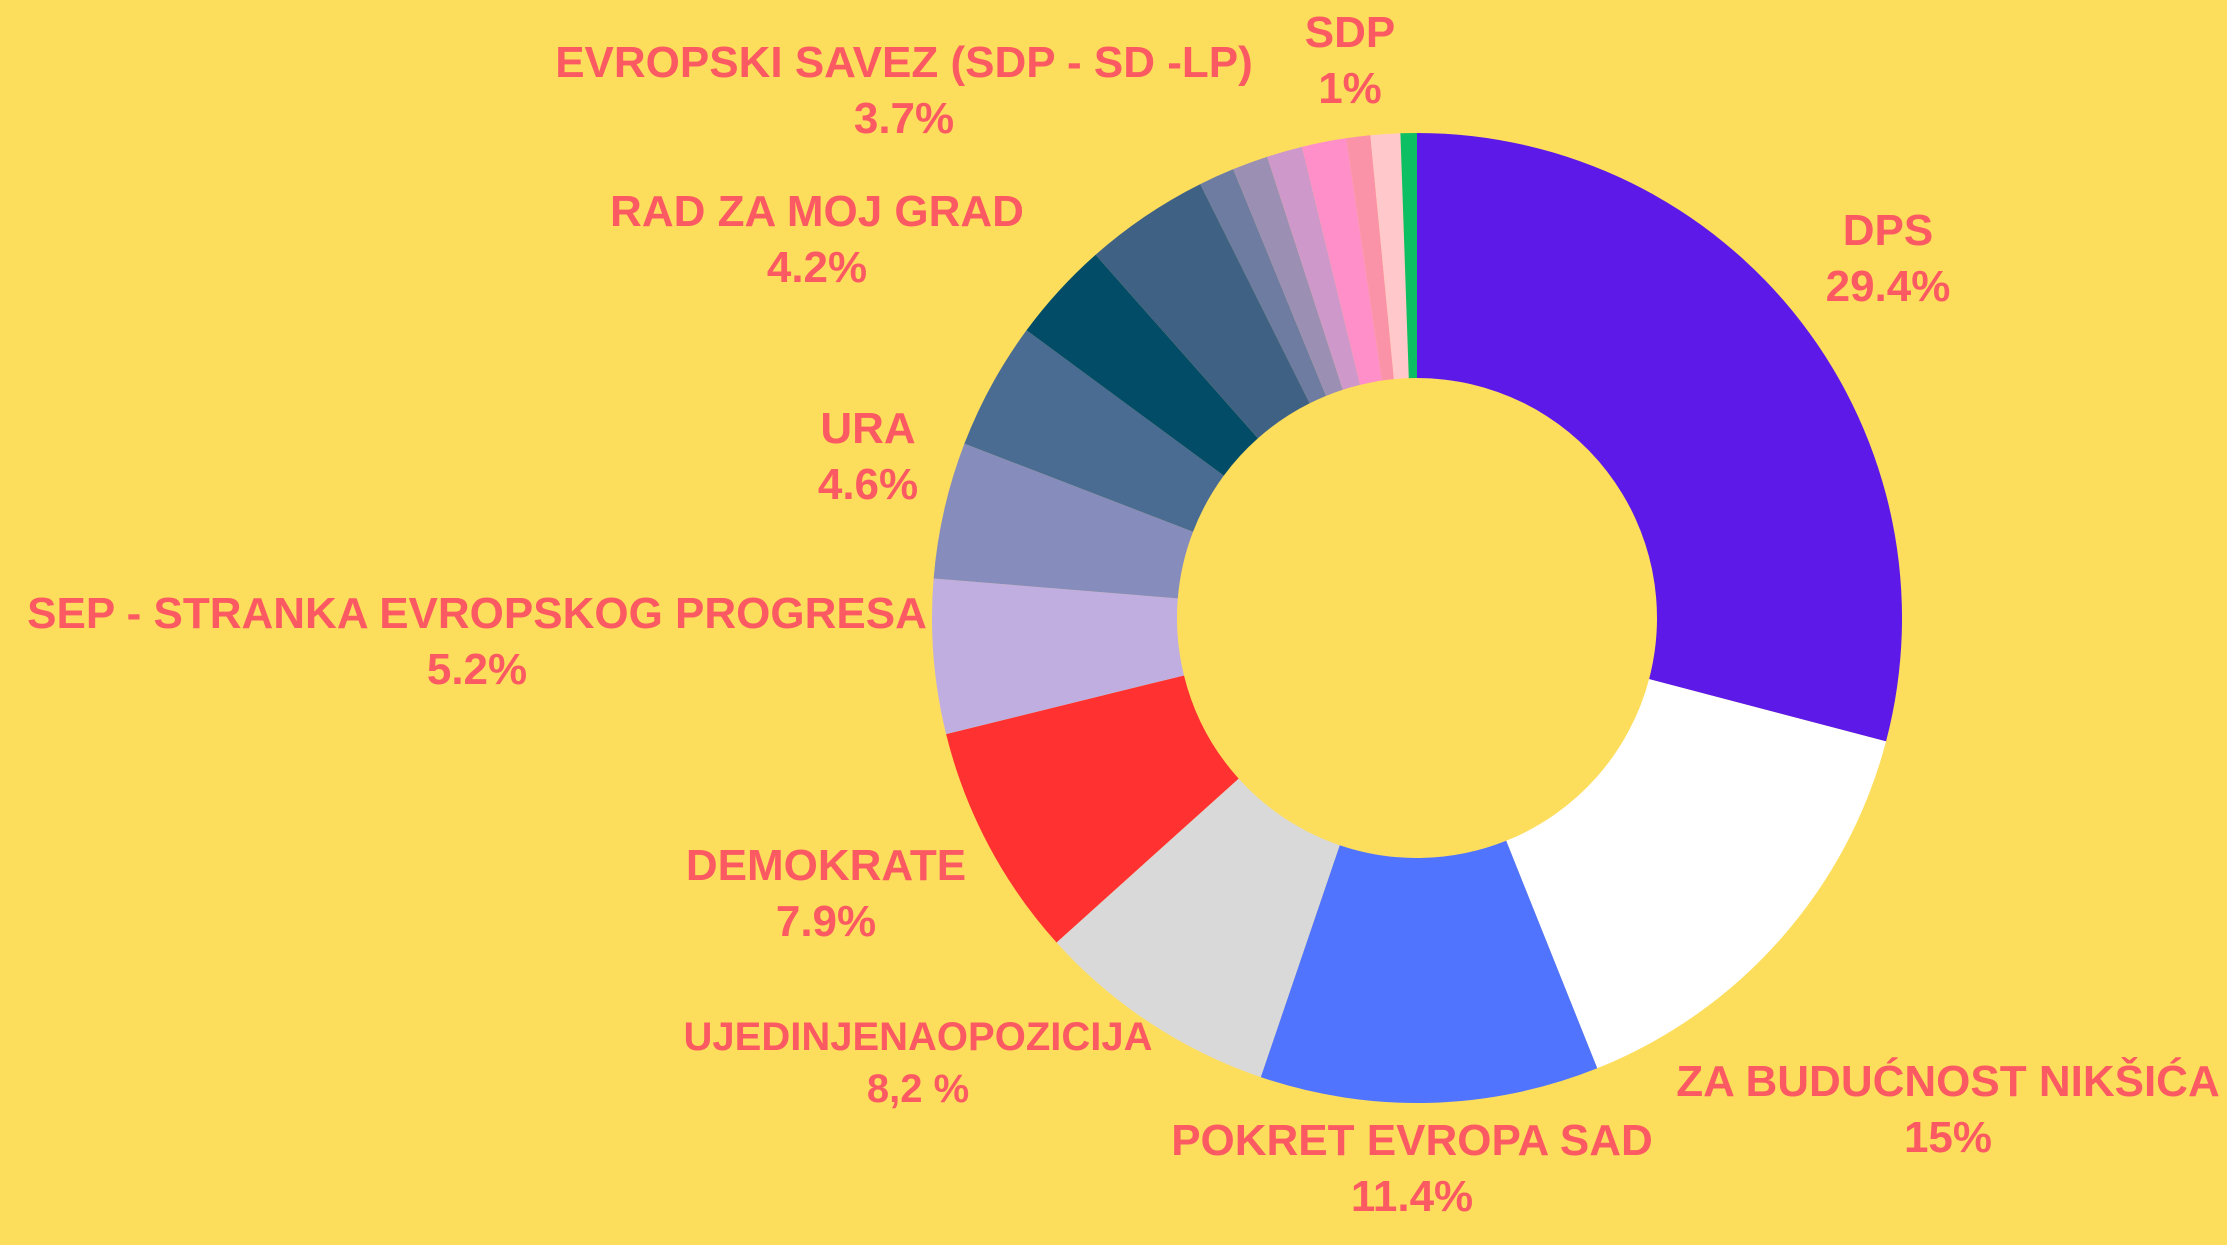  I want to click on label-dps-value: 29.4%, so click(1888, 286).